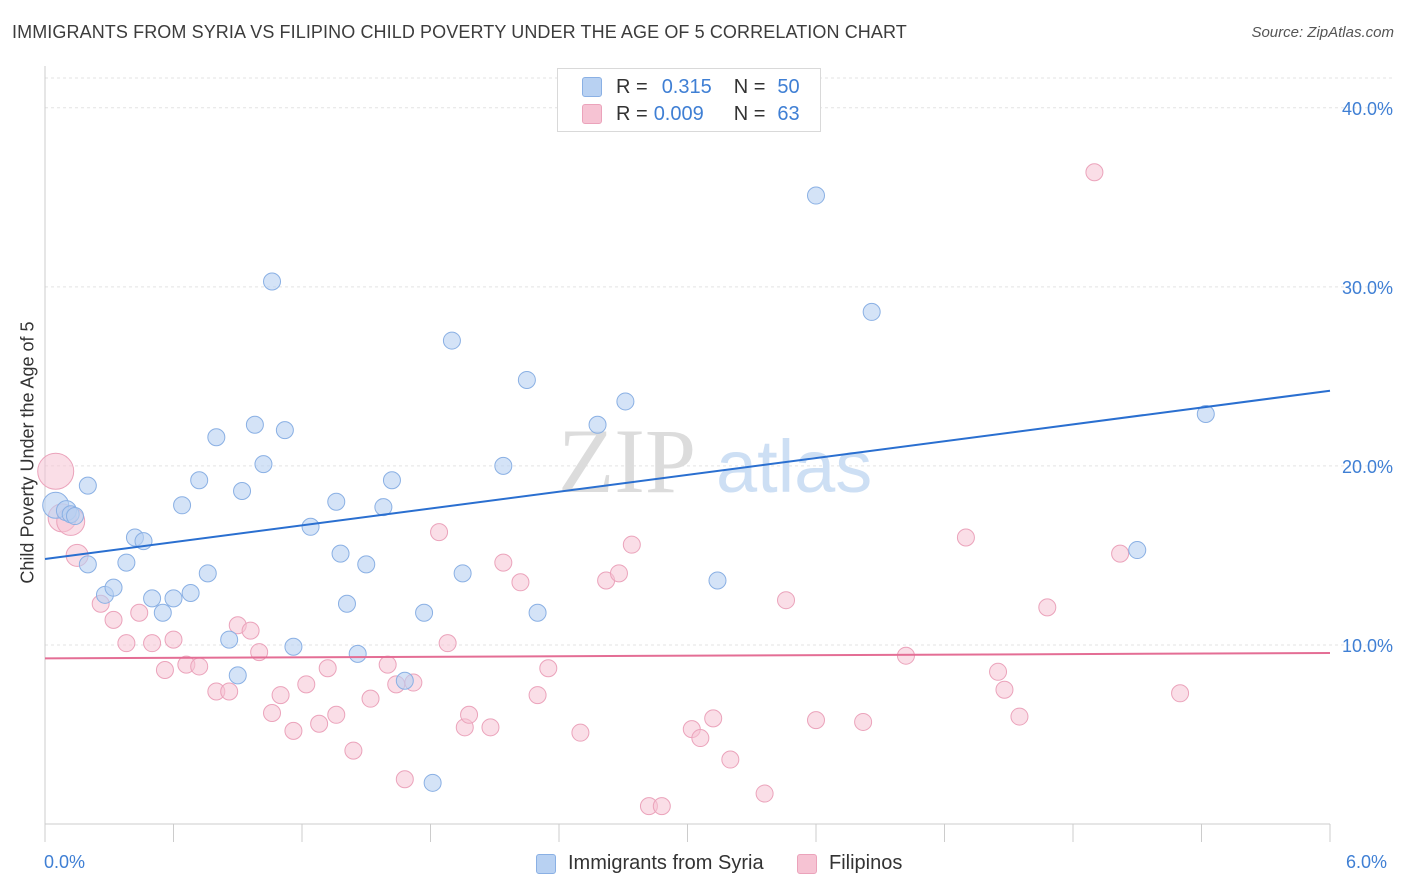 This screenshot has height=892, width=1406. Describe the element at coordinates (686, 86) in the screenshot. I see `r-value: 0.315` at that location.